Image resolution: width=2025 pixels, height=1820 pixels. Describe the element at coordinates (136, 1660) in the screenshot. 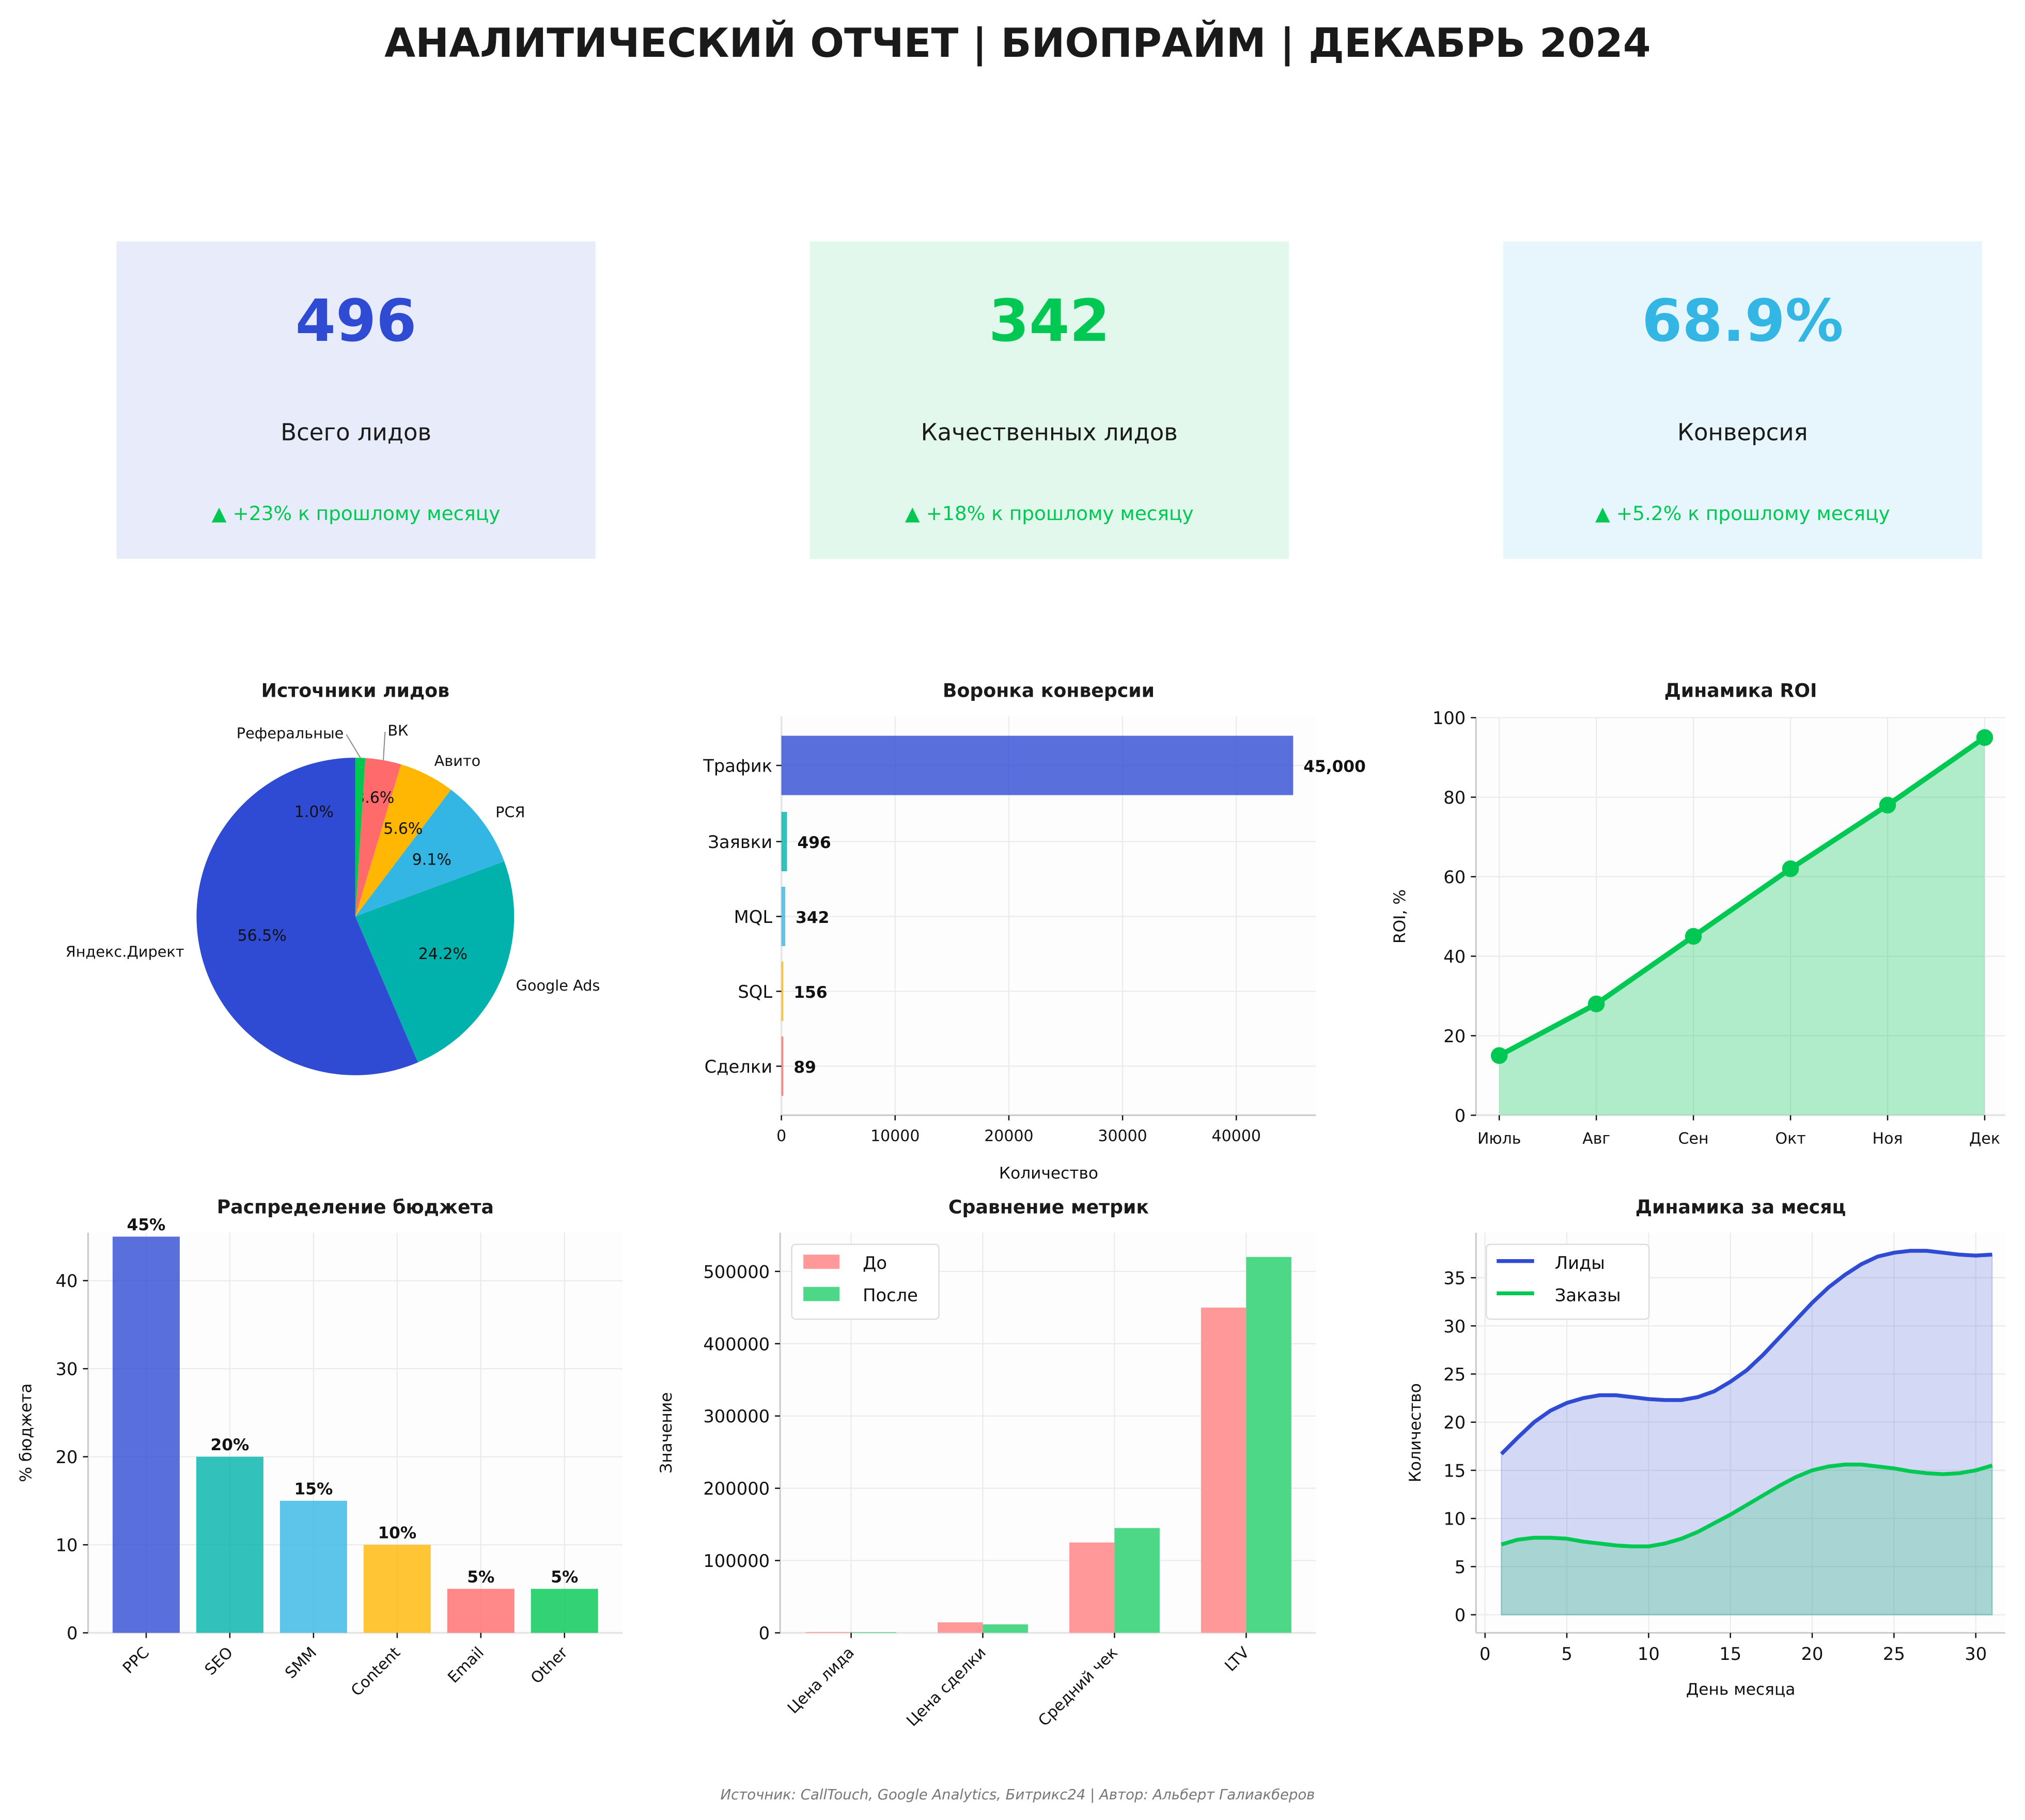

I see `x-tick-label: PPC` at that location.